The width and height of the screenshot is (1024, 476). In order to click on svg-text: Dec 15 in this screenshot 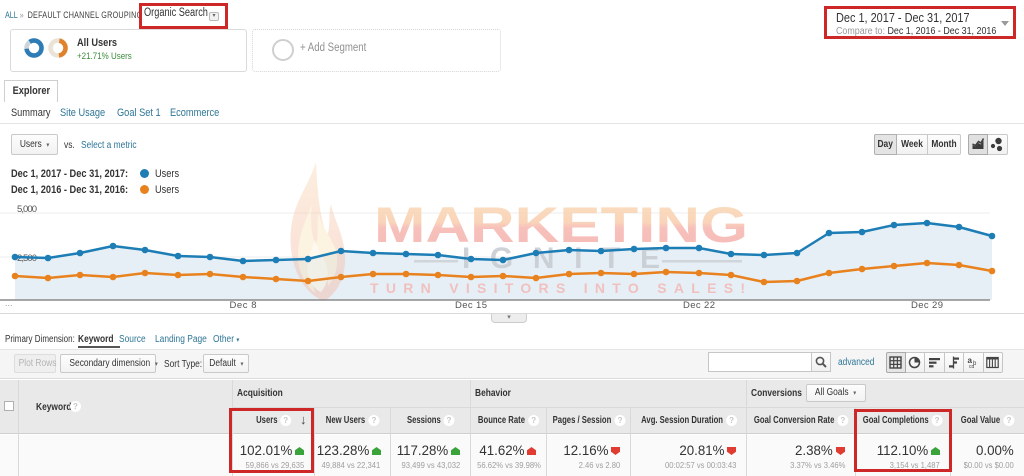, I will do `click(471, 305)`.